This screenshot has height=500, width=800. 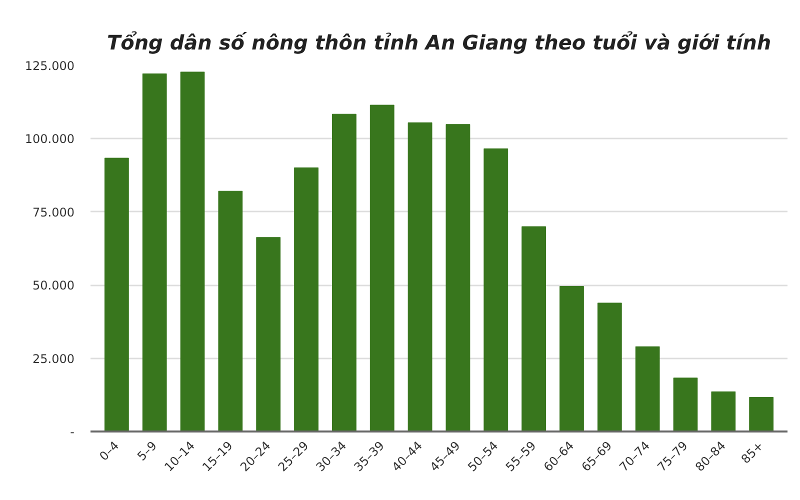 What do you see at coordinates (109, 451) in the screenshot?
I see `x-tick-label: 0–4` at bounding box center [109, 451].